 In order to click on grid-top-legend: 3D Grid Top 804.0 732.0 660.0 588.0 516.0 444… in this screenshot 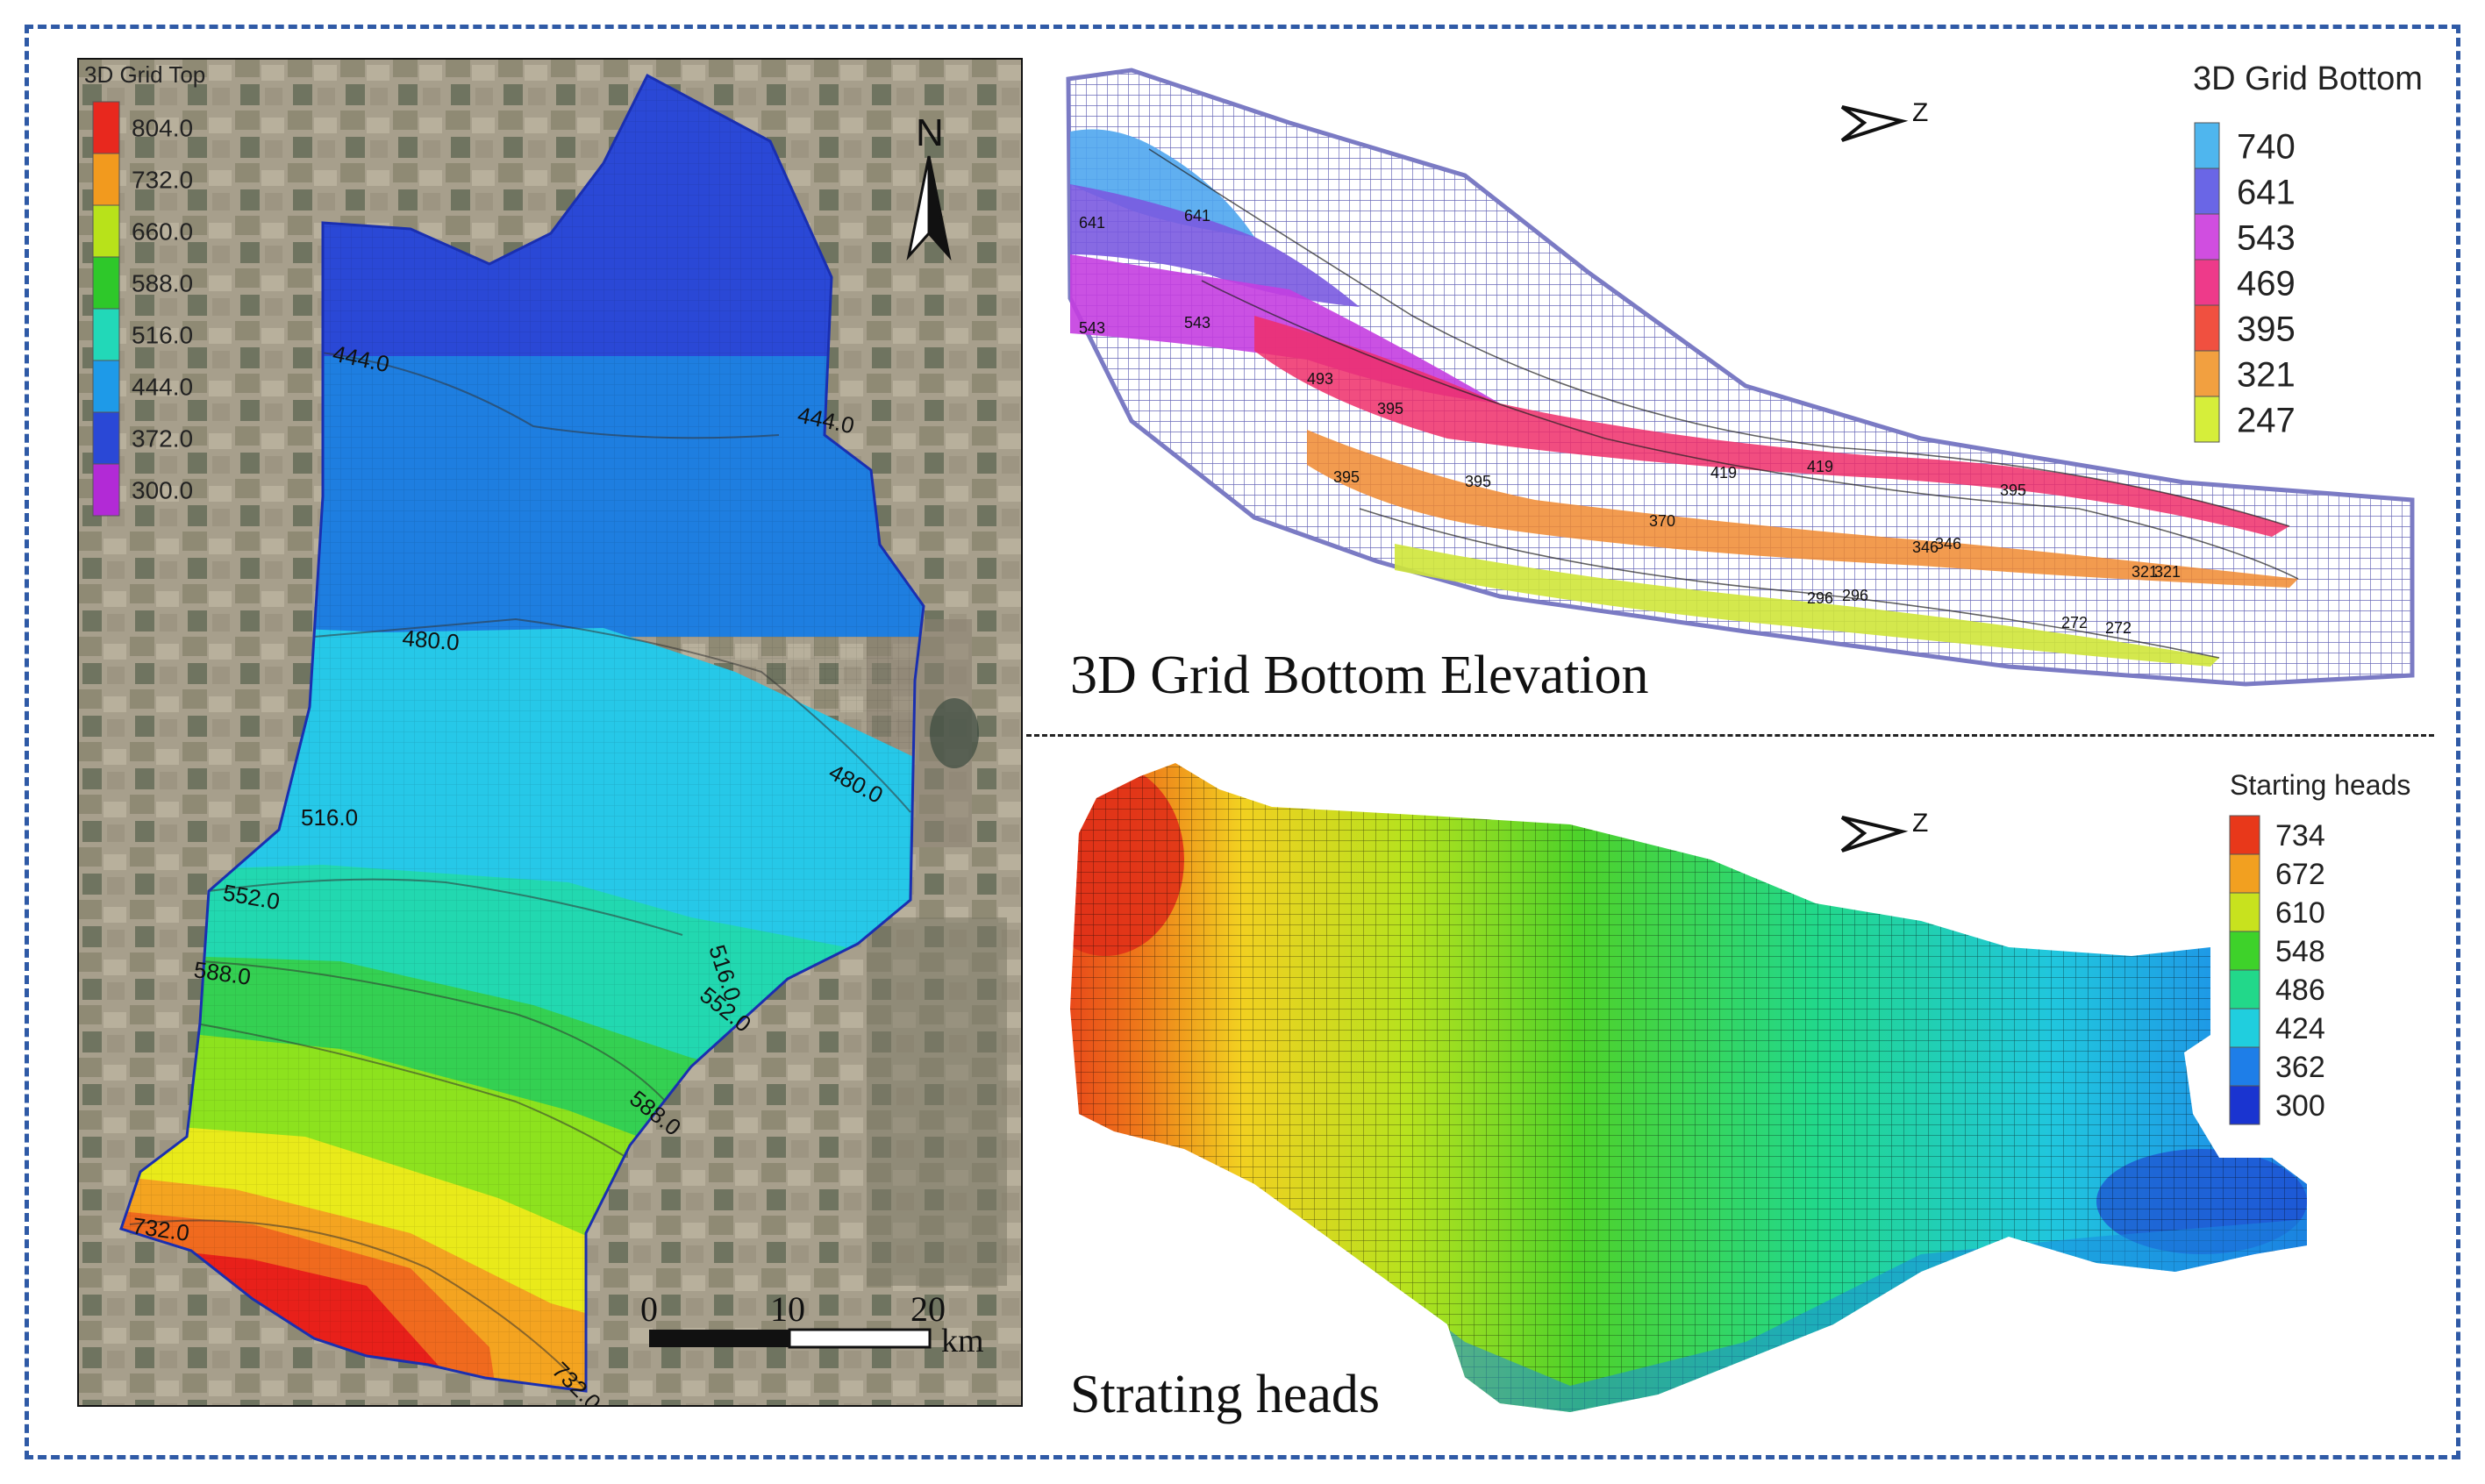, I will do `click(144, 289)`.